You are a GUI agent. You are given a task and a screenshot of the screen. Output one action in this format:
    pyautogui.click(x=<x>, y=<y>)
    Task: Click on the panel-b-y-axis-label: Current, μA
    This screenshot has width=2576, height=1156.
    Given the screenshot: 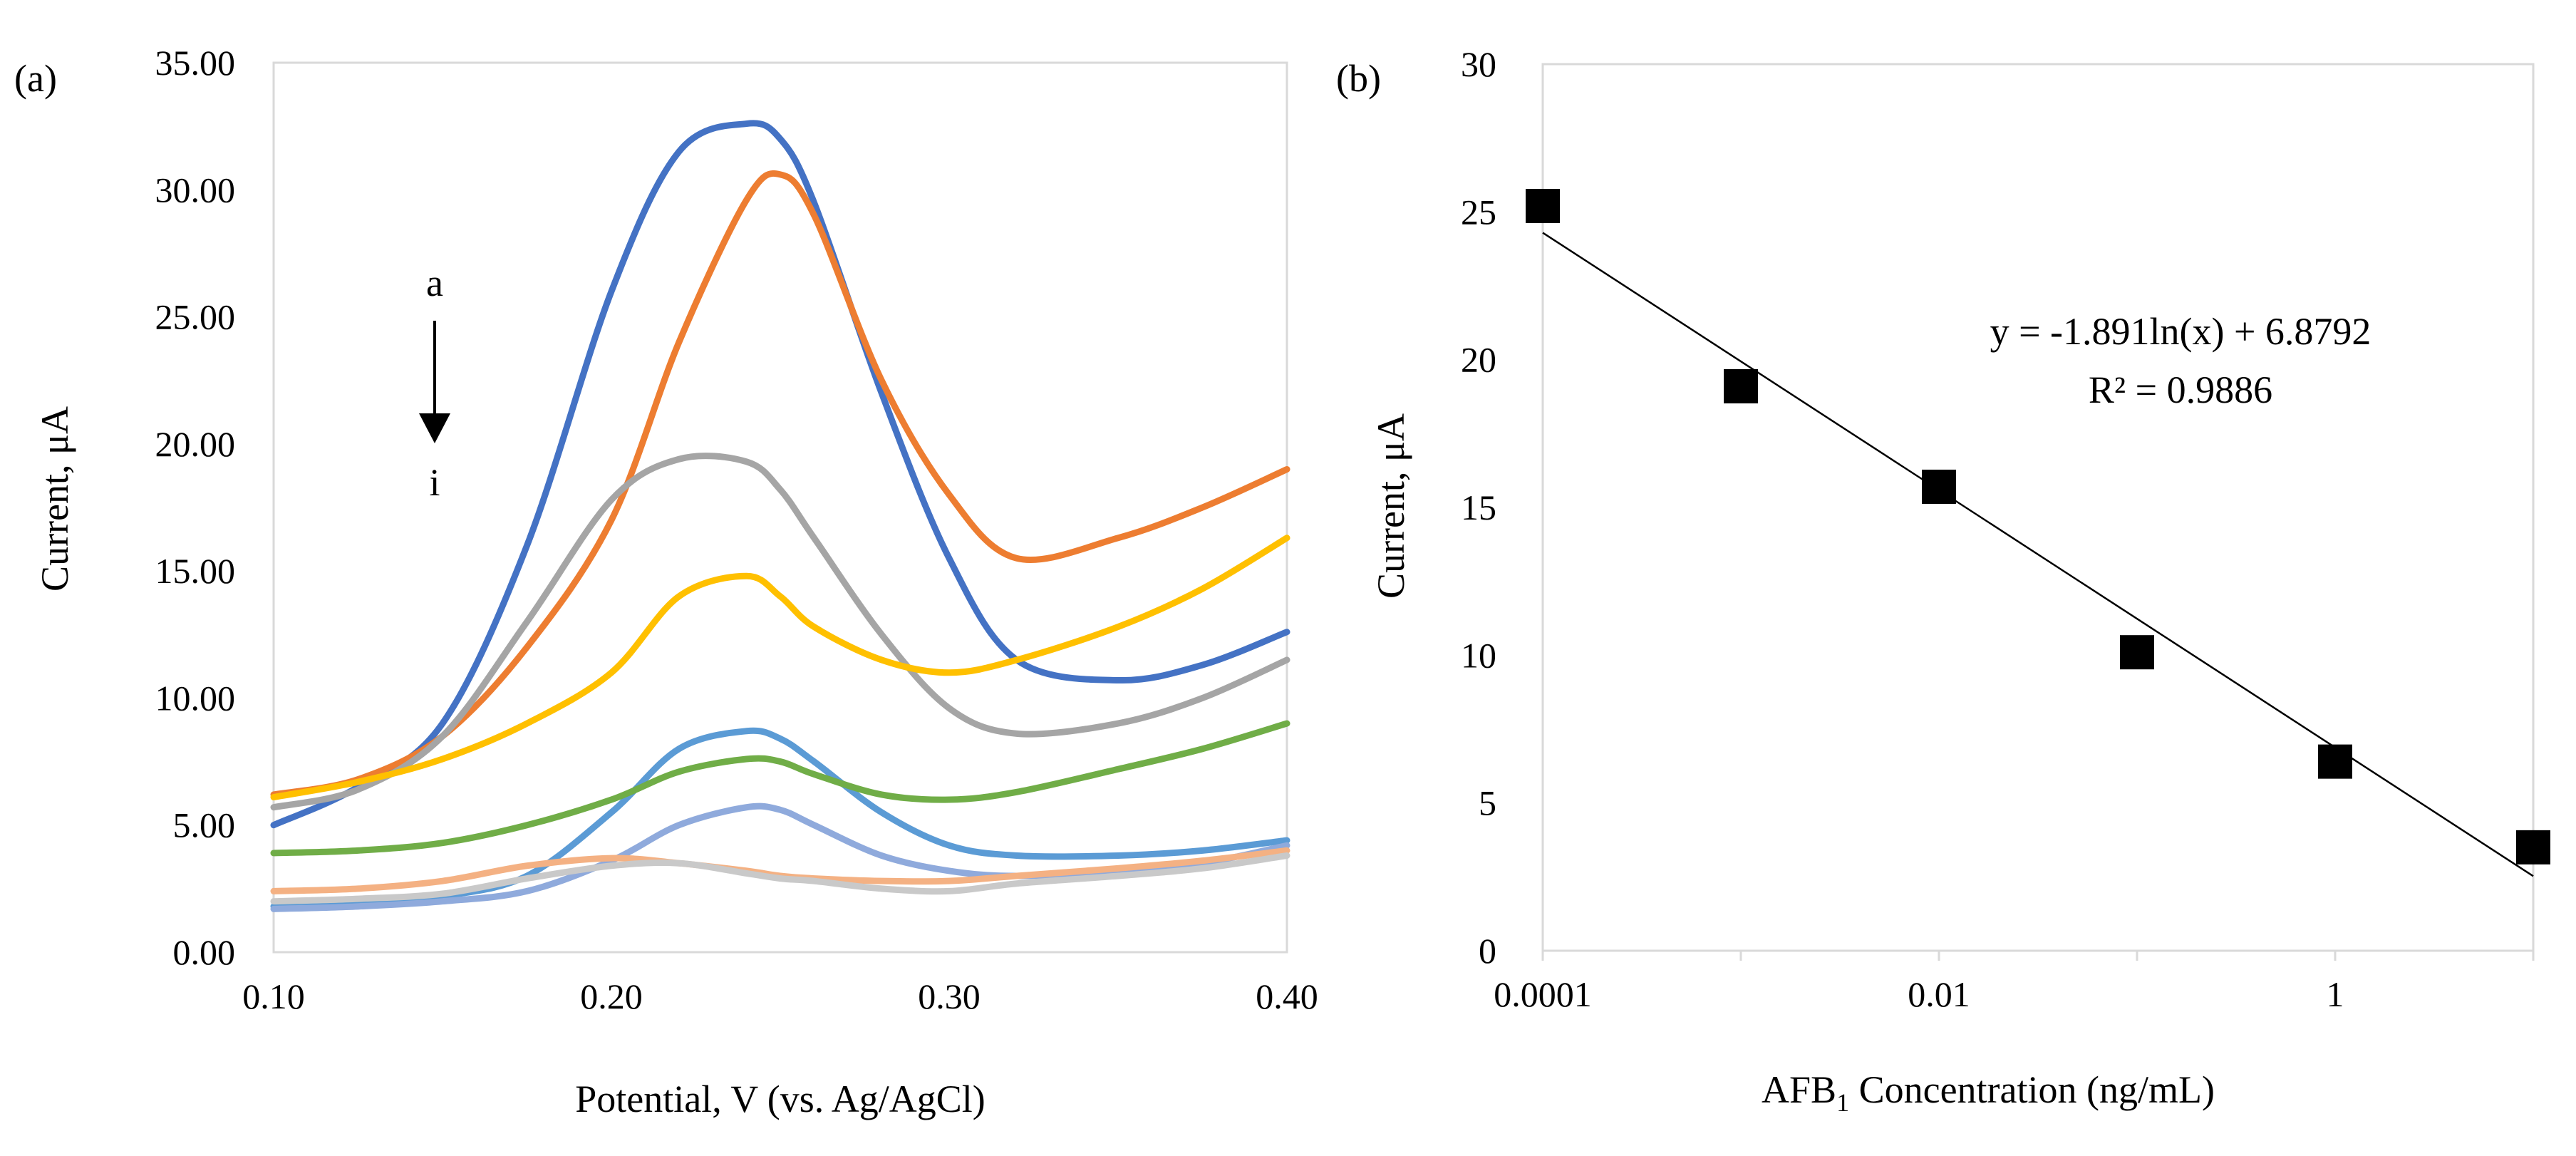 What is the action you would take?
    pyautogui.click(x=1391, y=506)
    